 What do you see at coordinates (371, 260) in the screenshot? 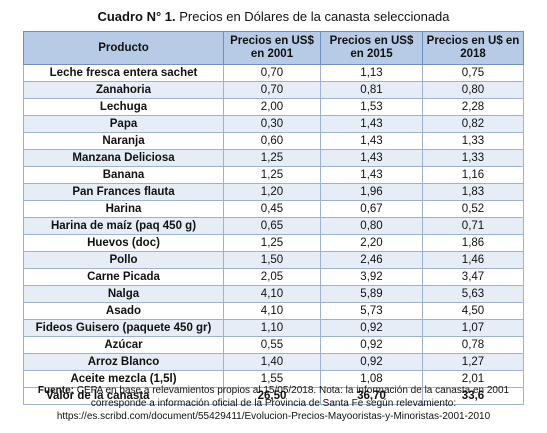
I see `price-cell: 2,46` at bounding box center [371, 260].